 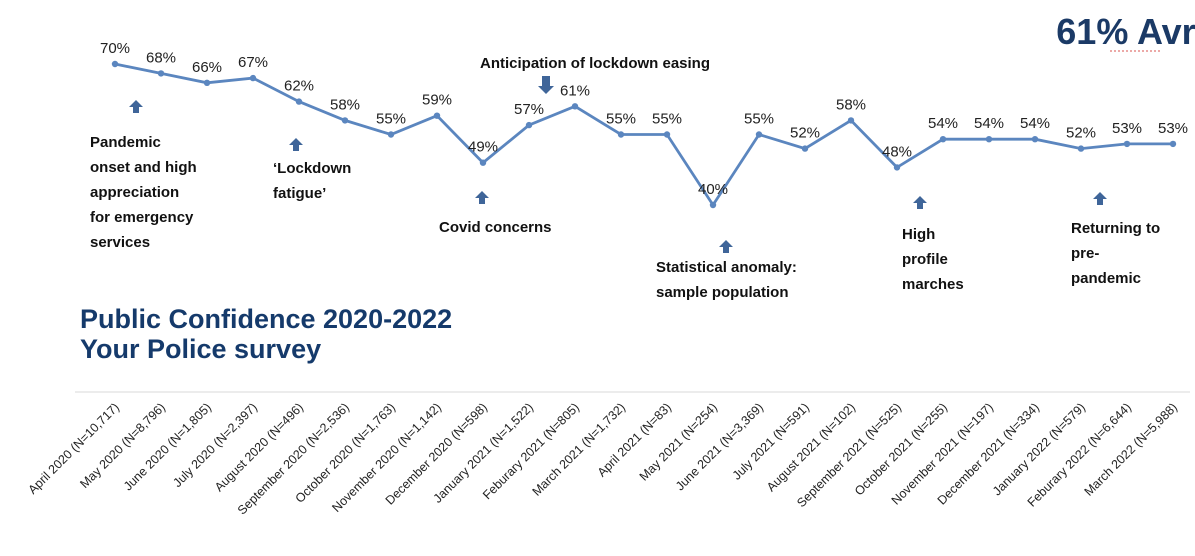 I want to click on annotation-text: Covid concerns, so click(x=495, y=227).